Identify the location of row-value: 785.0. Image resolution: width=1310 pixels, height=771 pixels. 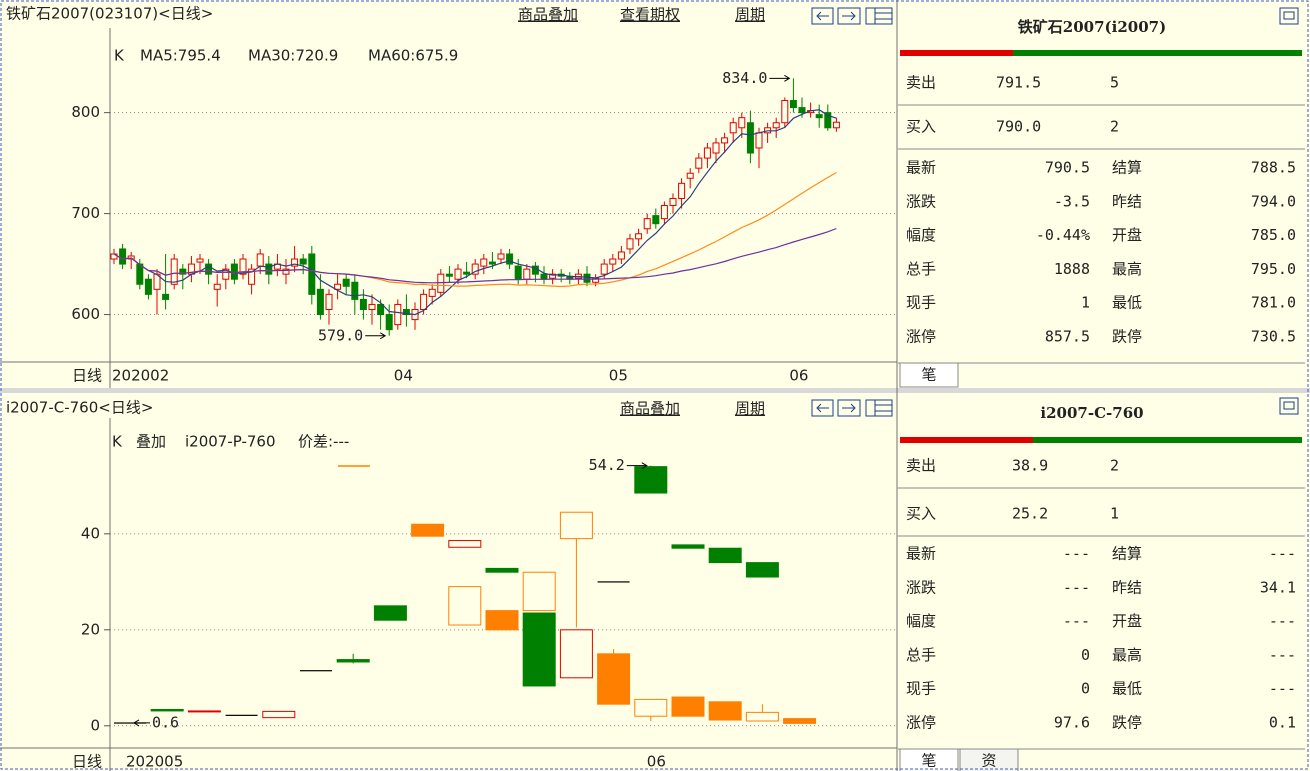
(1273, 235).